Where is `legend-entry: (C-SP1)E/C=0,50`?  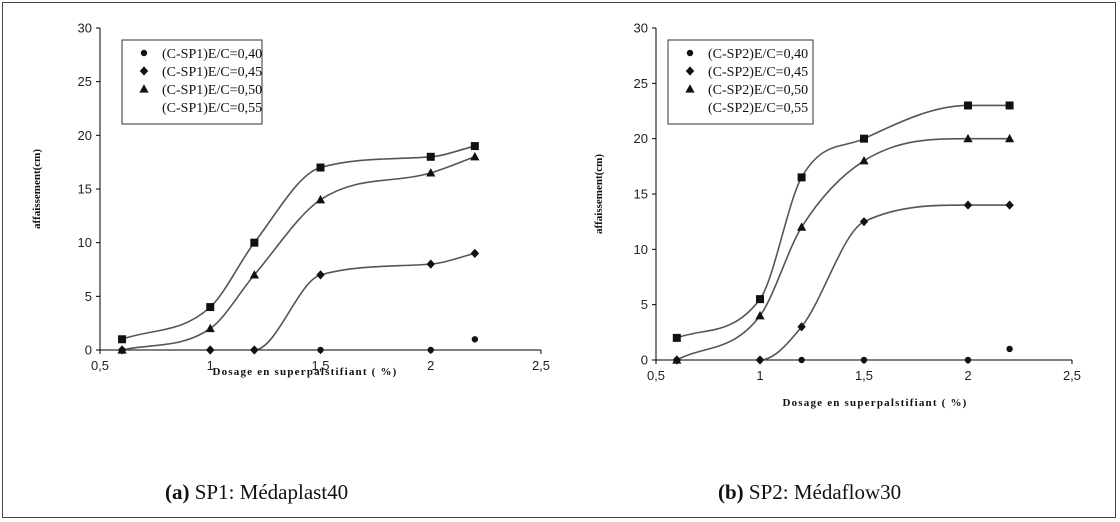 legend-entry: (C-SP1)E/C=0,50 is located at coordinates (212, 90).